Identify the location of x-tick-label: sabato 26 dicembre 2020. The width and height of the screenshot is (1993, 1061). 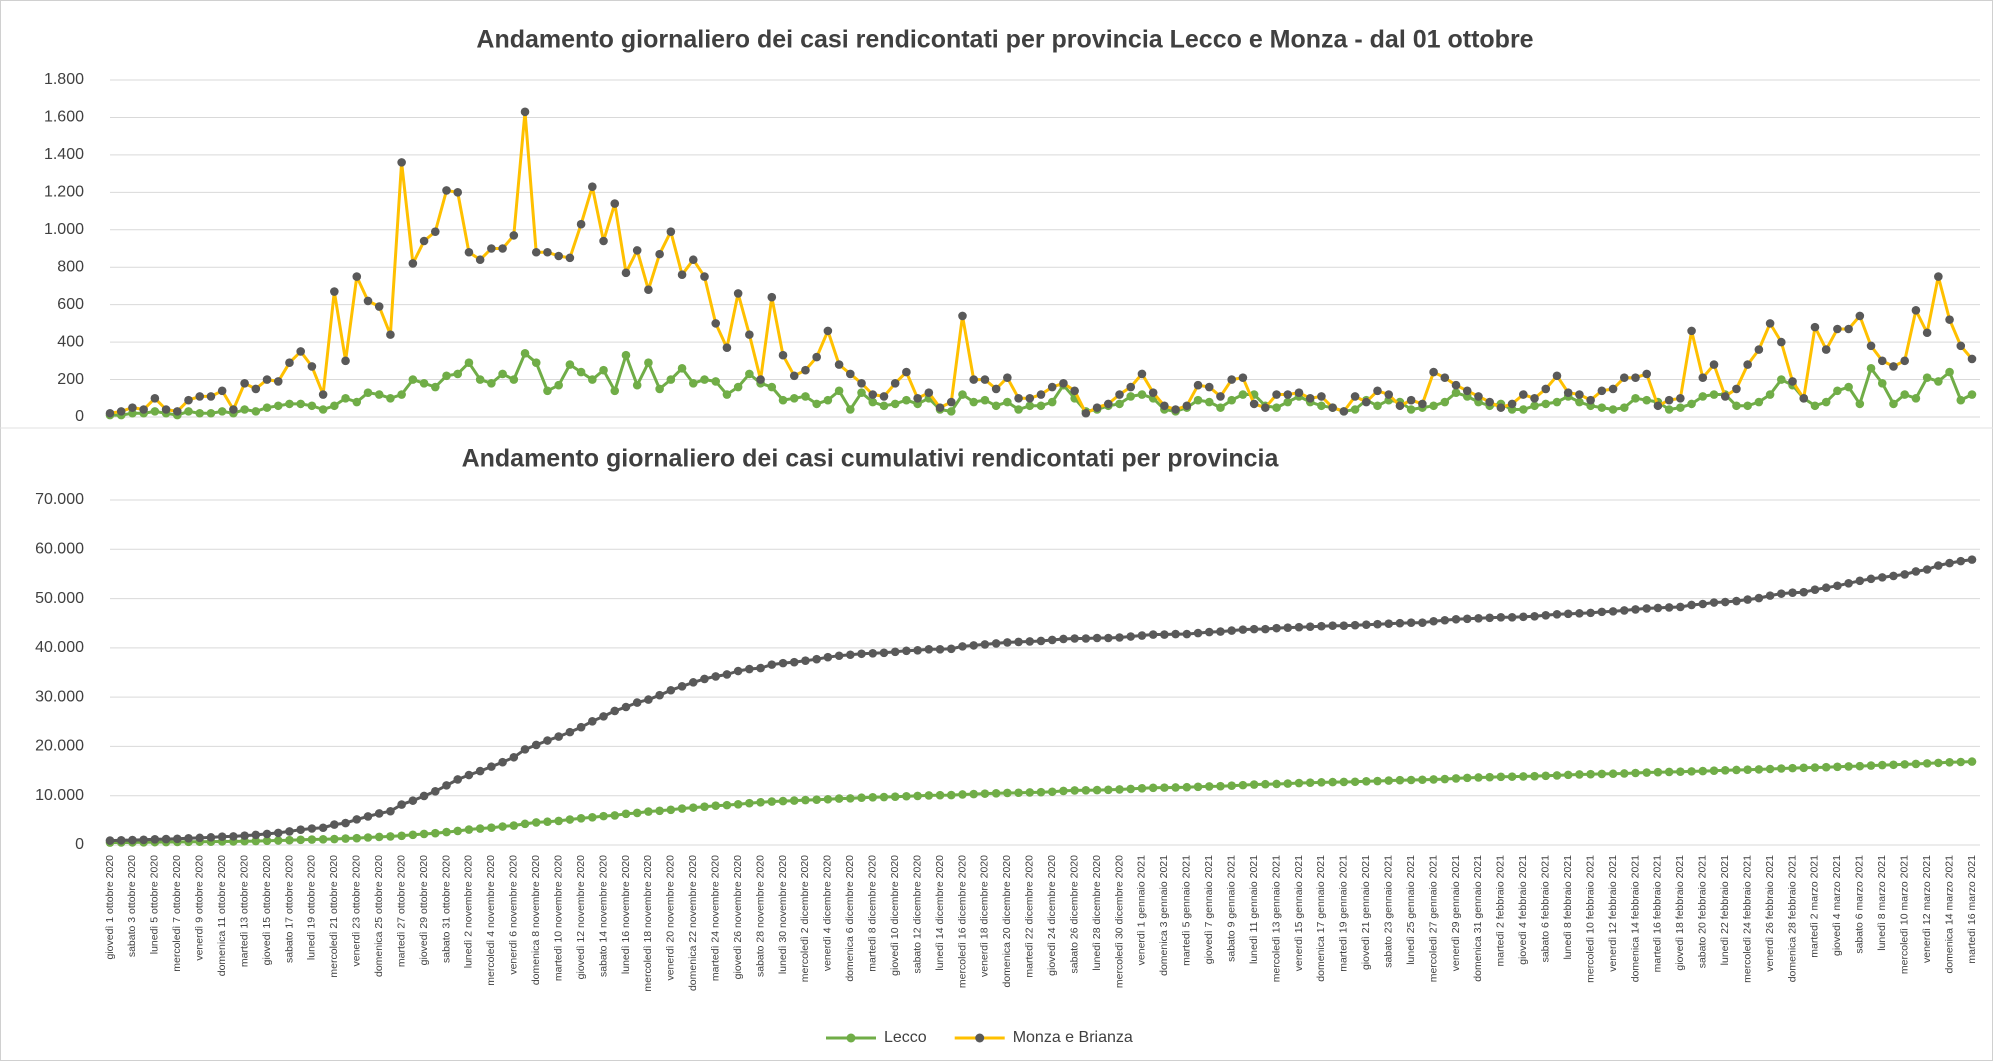
(1074, 914).